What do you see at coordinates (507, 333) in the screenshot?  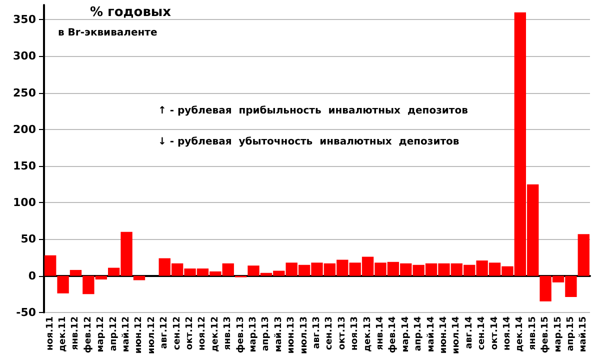 I see `x-tick-label: ноя.14` at bounding box center [507, 333].